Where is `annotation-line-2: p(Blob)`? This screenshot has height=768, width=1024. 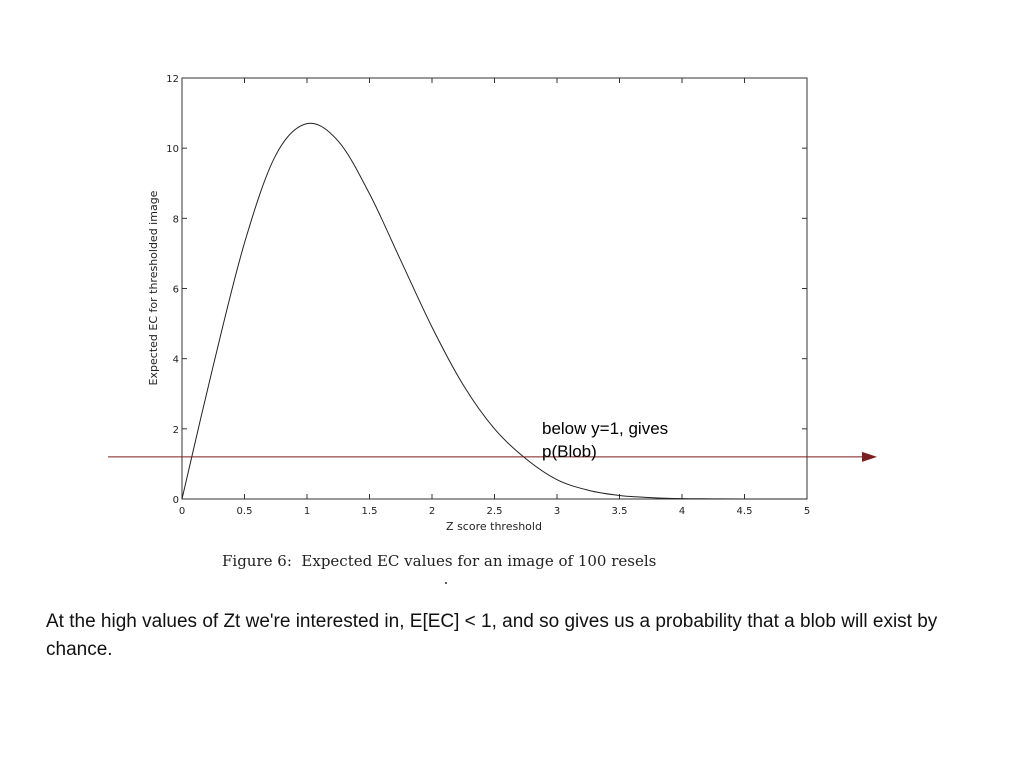 annotation-line-2: p(Blob) is located at coordinates (569, 451).